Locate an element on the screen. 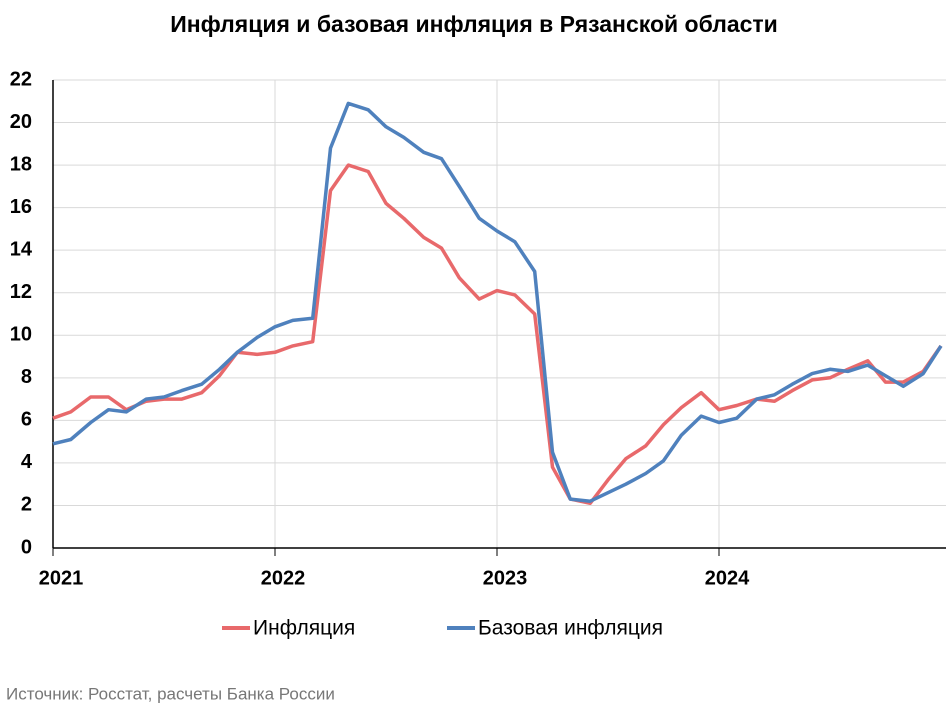 Image resolution: width=950 pixels, height=712 pixels. y-tick-label: 20 is located at coordinates (21, 122).